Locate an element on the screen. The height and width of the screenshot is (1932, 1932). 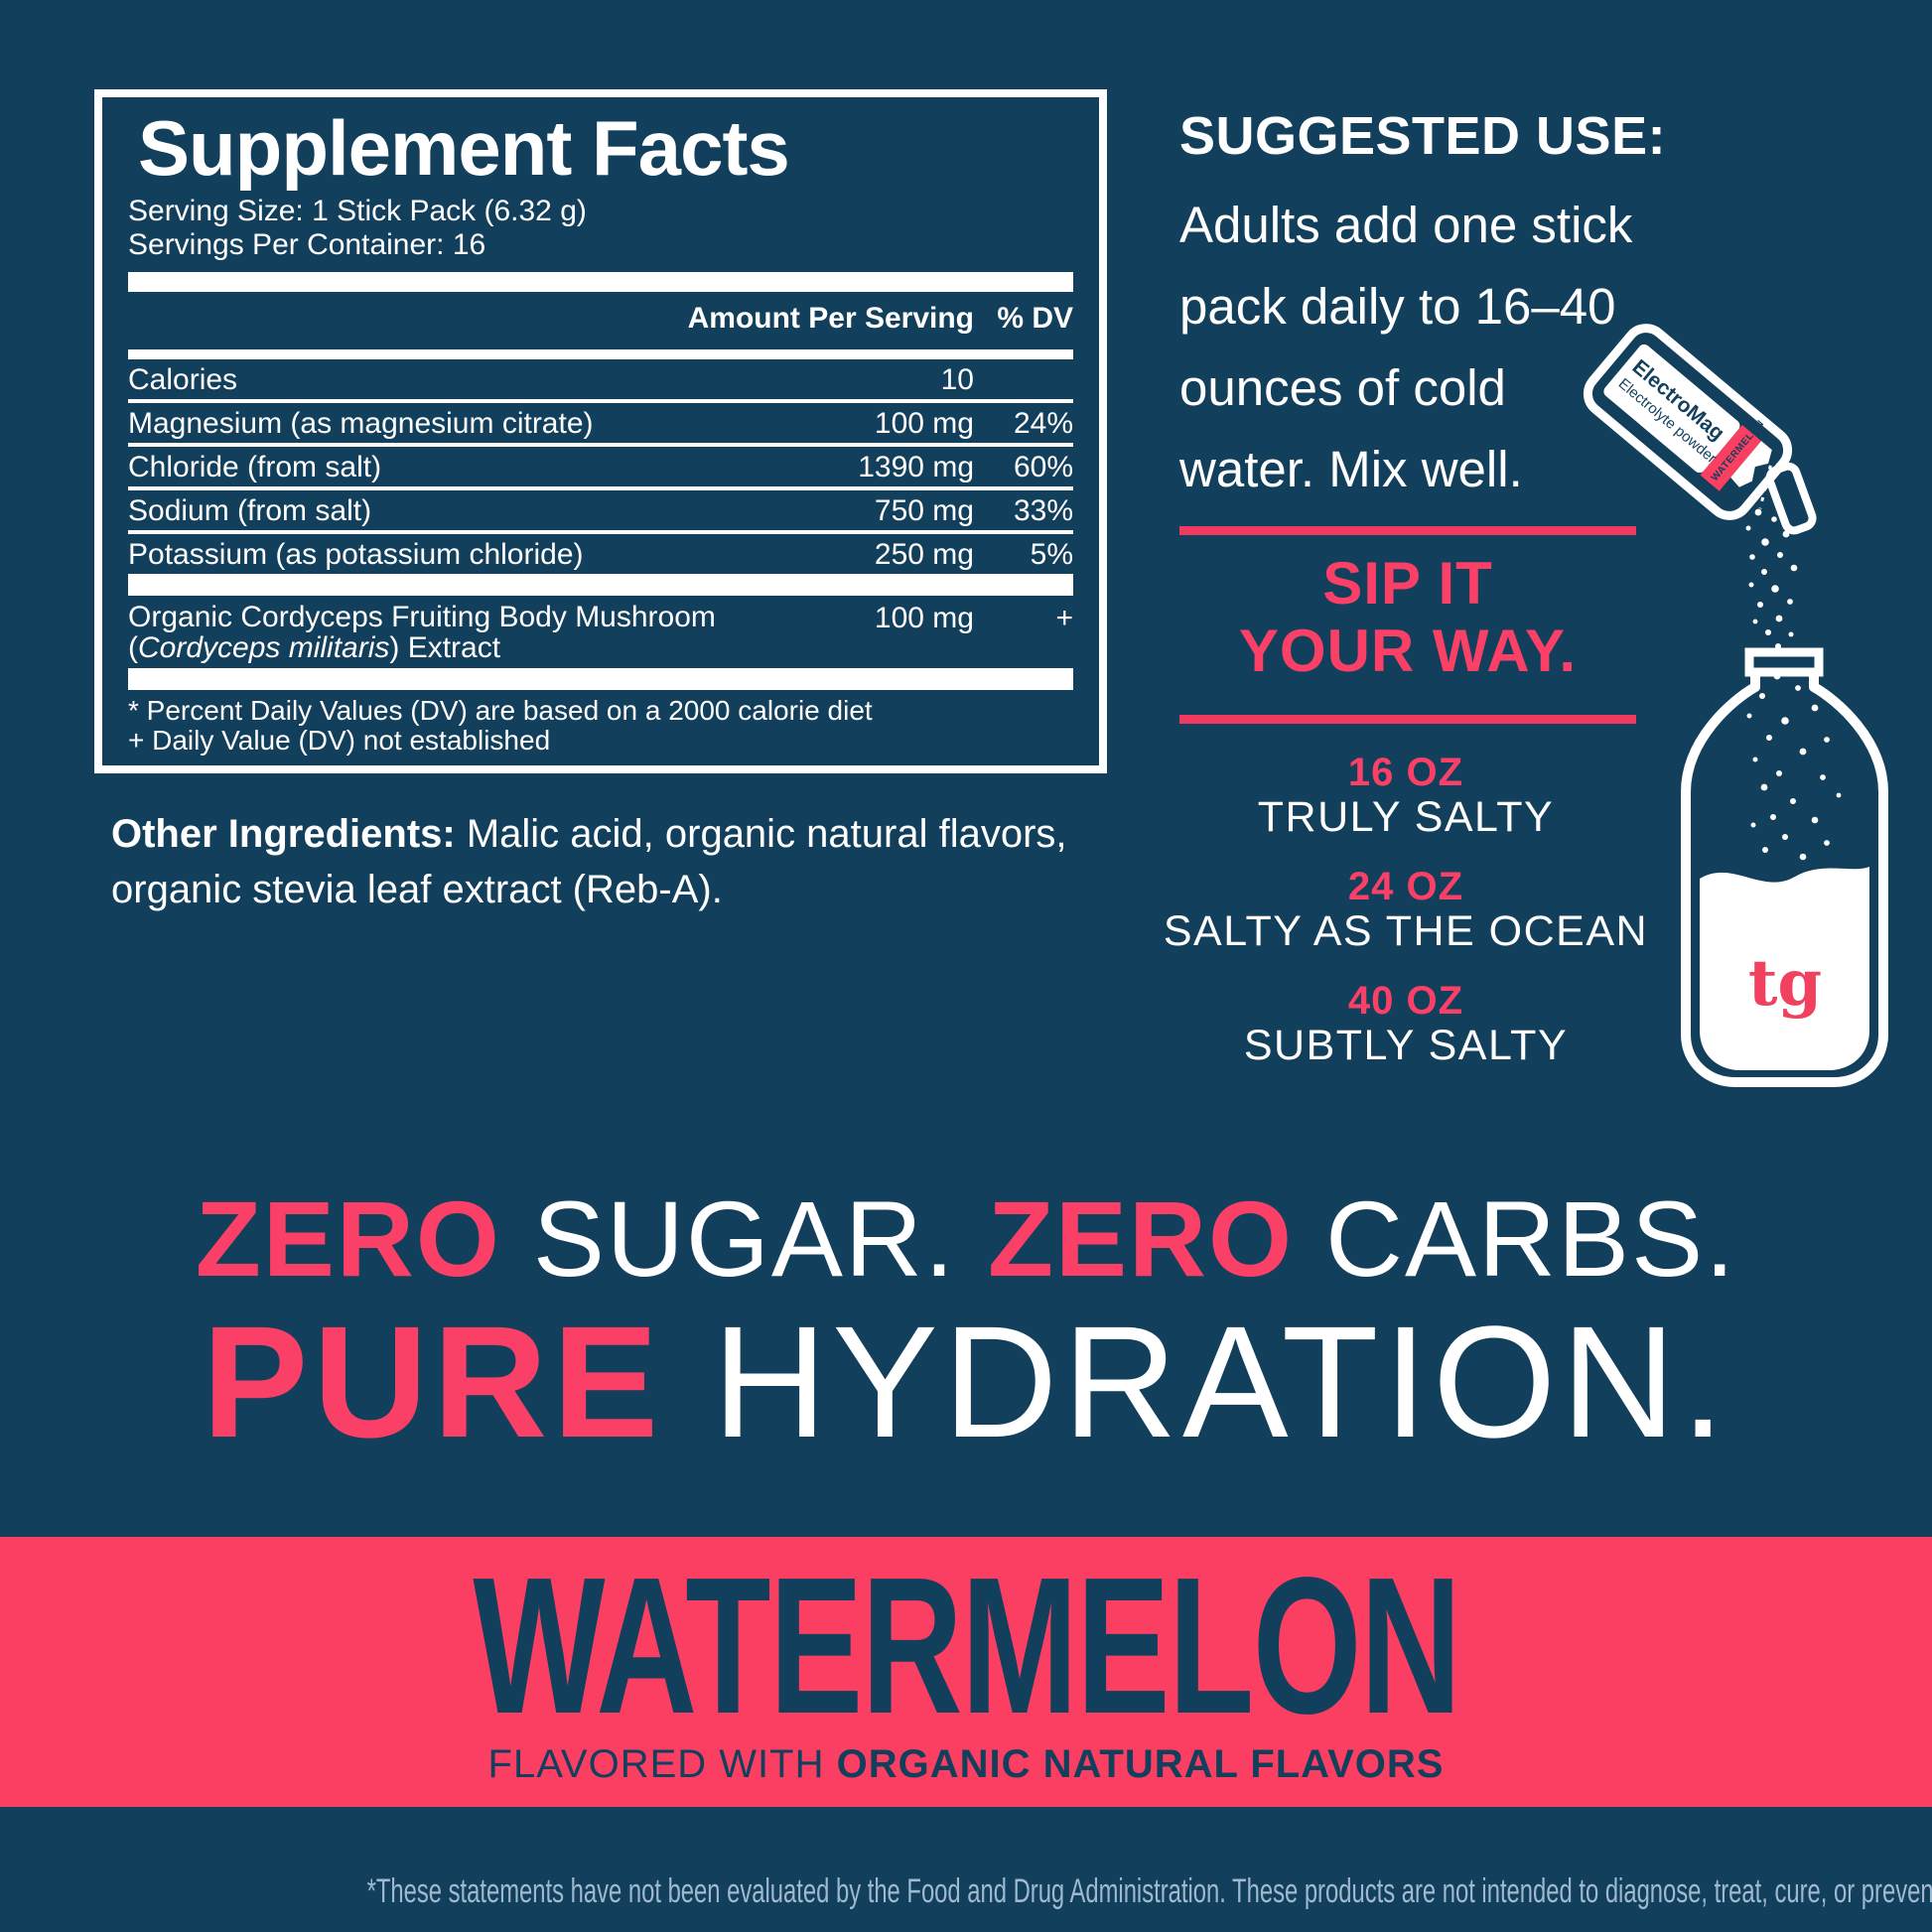
headline-hydration: HYDRATION. is located at coordinates (1196, 1382).